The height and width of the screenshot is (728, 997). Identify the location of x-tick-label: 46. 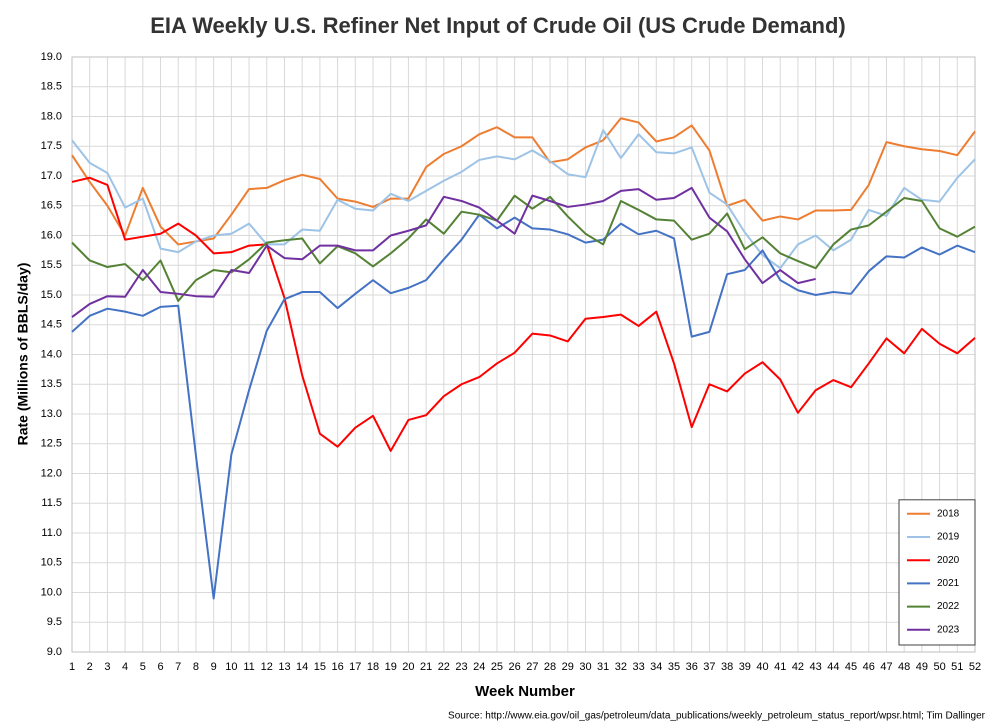
(869, 667).